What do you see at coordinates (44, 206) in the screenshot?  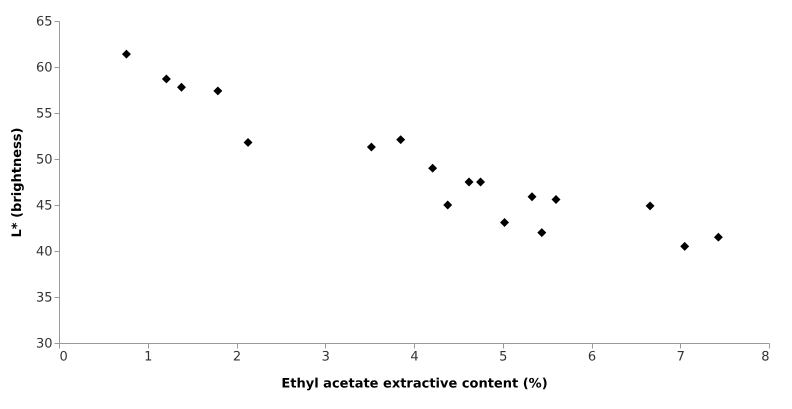 I see `y-tick-label: 45` at bounding box center [44, 206].